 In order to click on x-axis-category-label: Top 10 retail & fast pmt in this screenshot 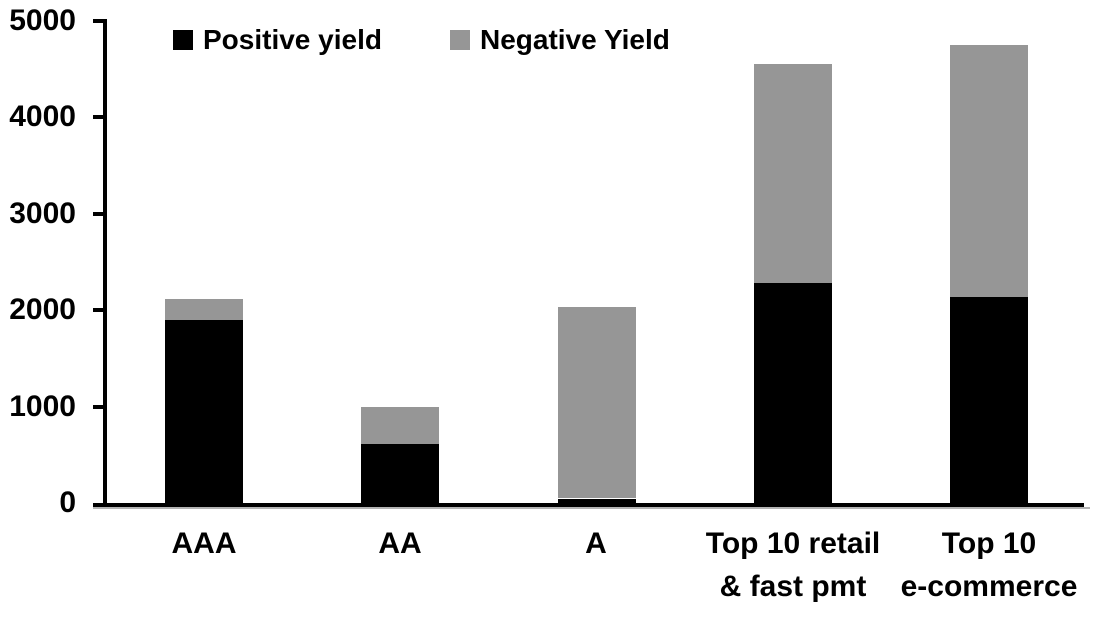, I will do `click(793, 565)`.